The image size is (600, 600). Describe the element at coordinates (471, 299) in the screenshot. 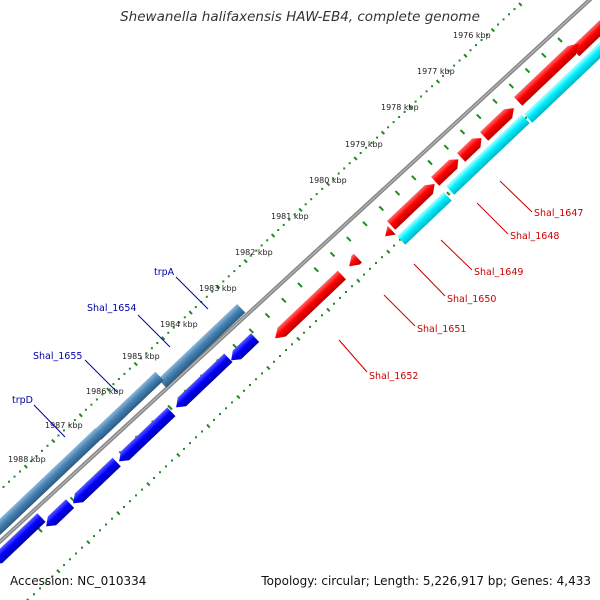

I see `gene-label-shal-1650: Shal_1650` at that location.